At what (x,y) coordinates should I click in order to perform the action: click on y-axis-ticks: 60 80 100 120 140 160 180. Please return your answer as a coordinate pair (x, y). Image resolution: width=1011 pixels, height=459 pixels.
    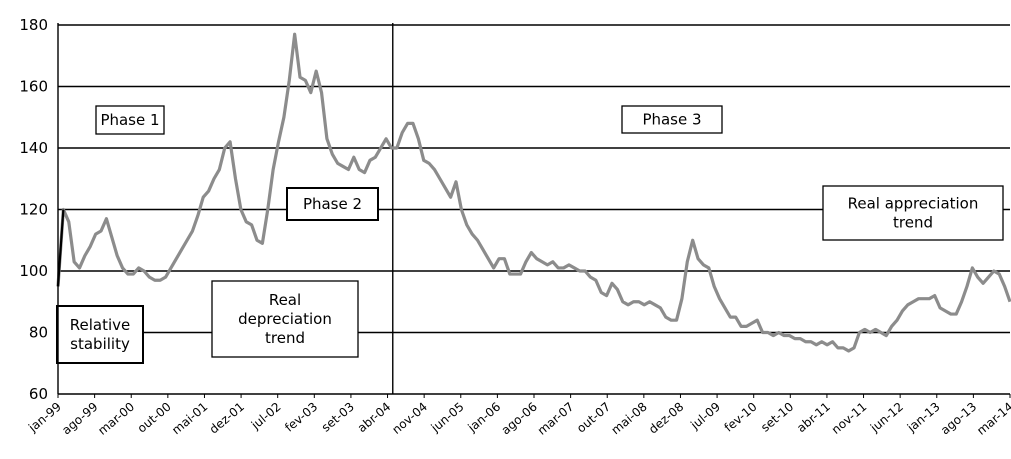
    Looking at the image, I should click on (33, 209).